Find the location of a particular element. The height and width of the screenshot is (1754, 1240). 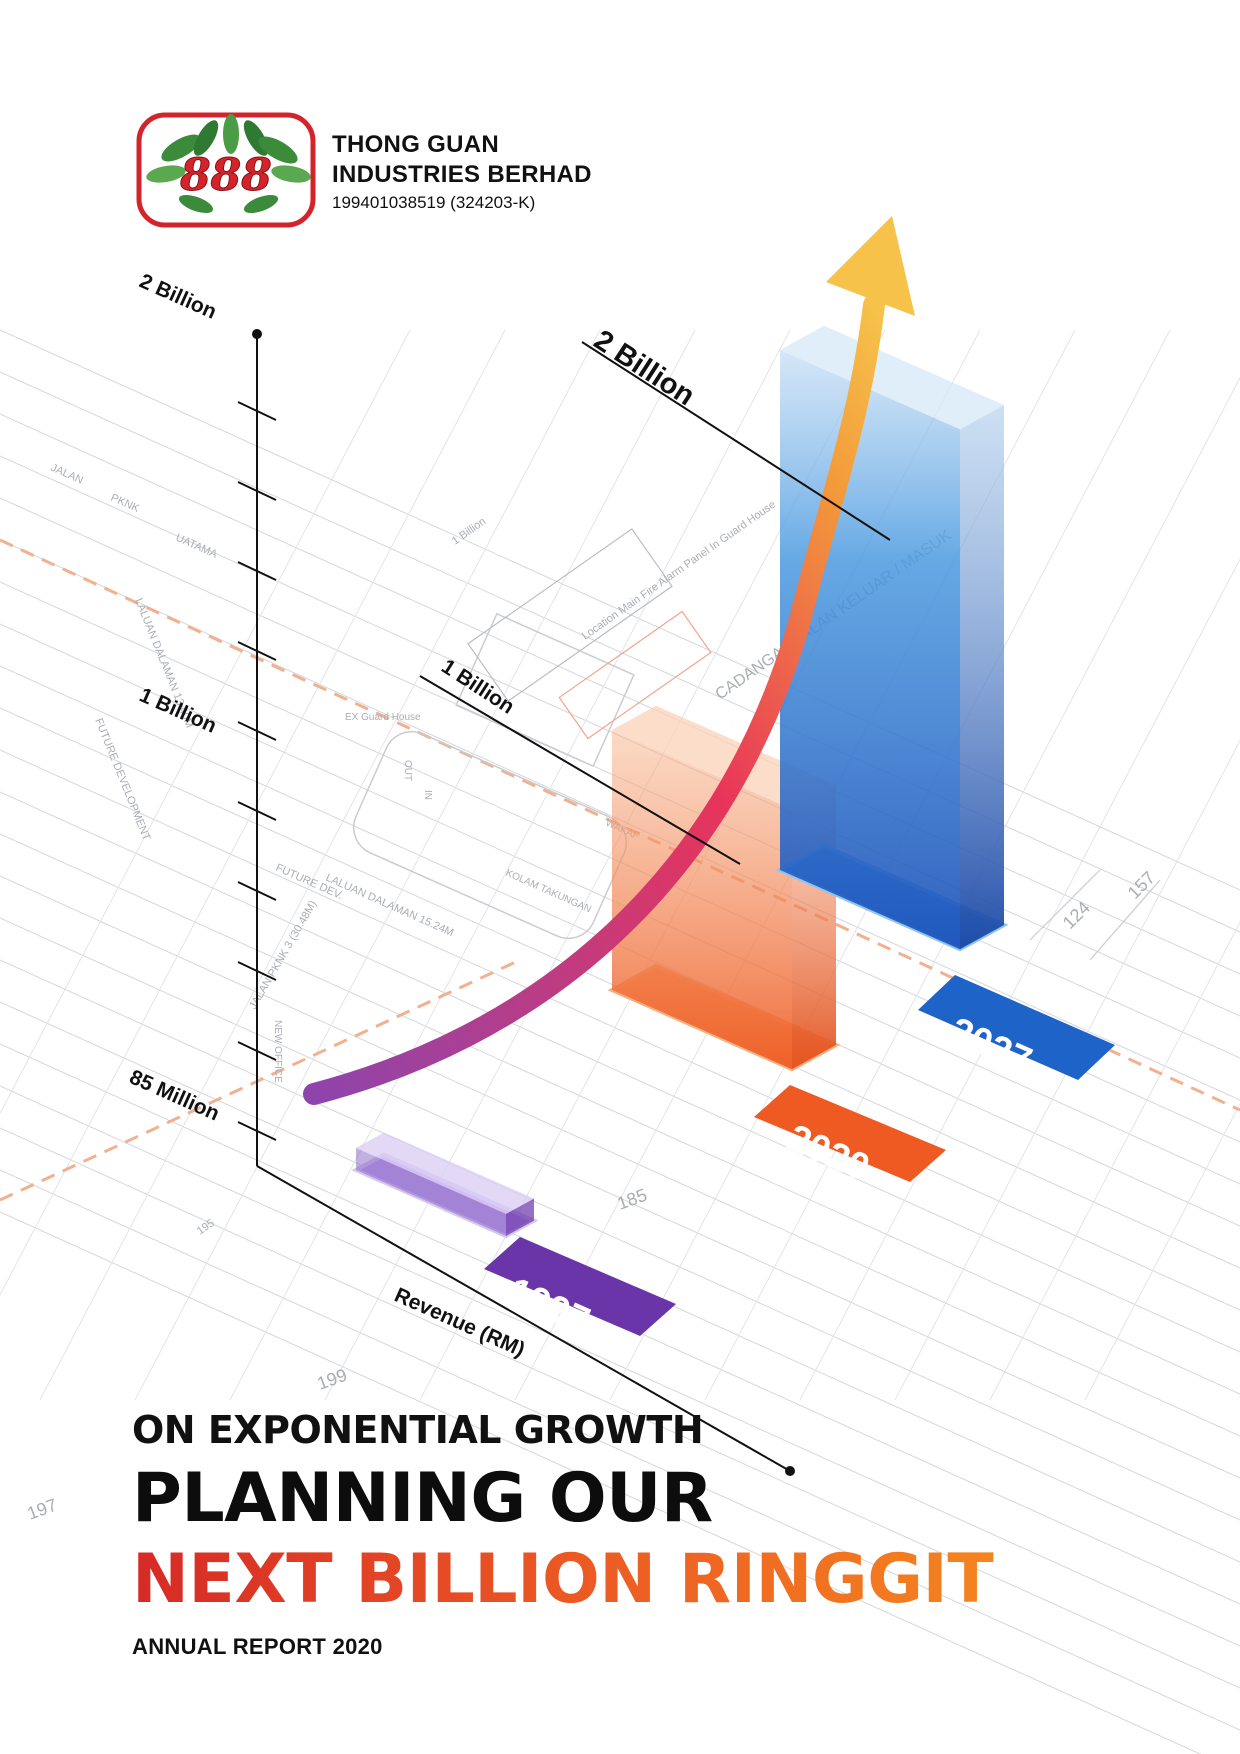

blueprint-callout is located at coordinates (570, 615).